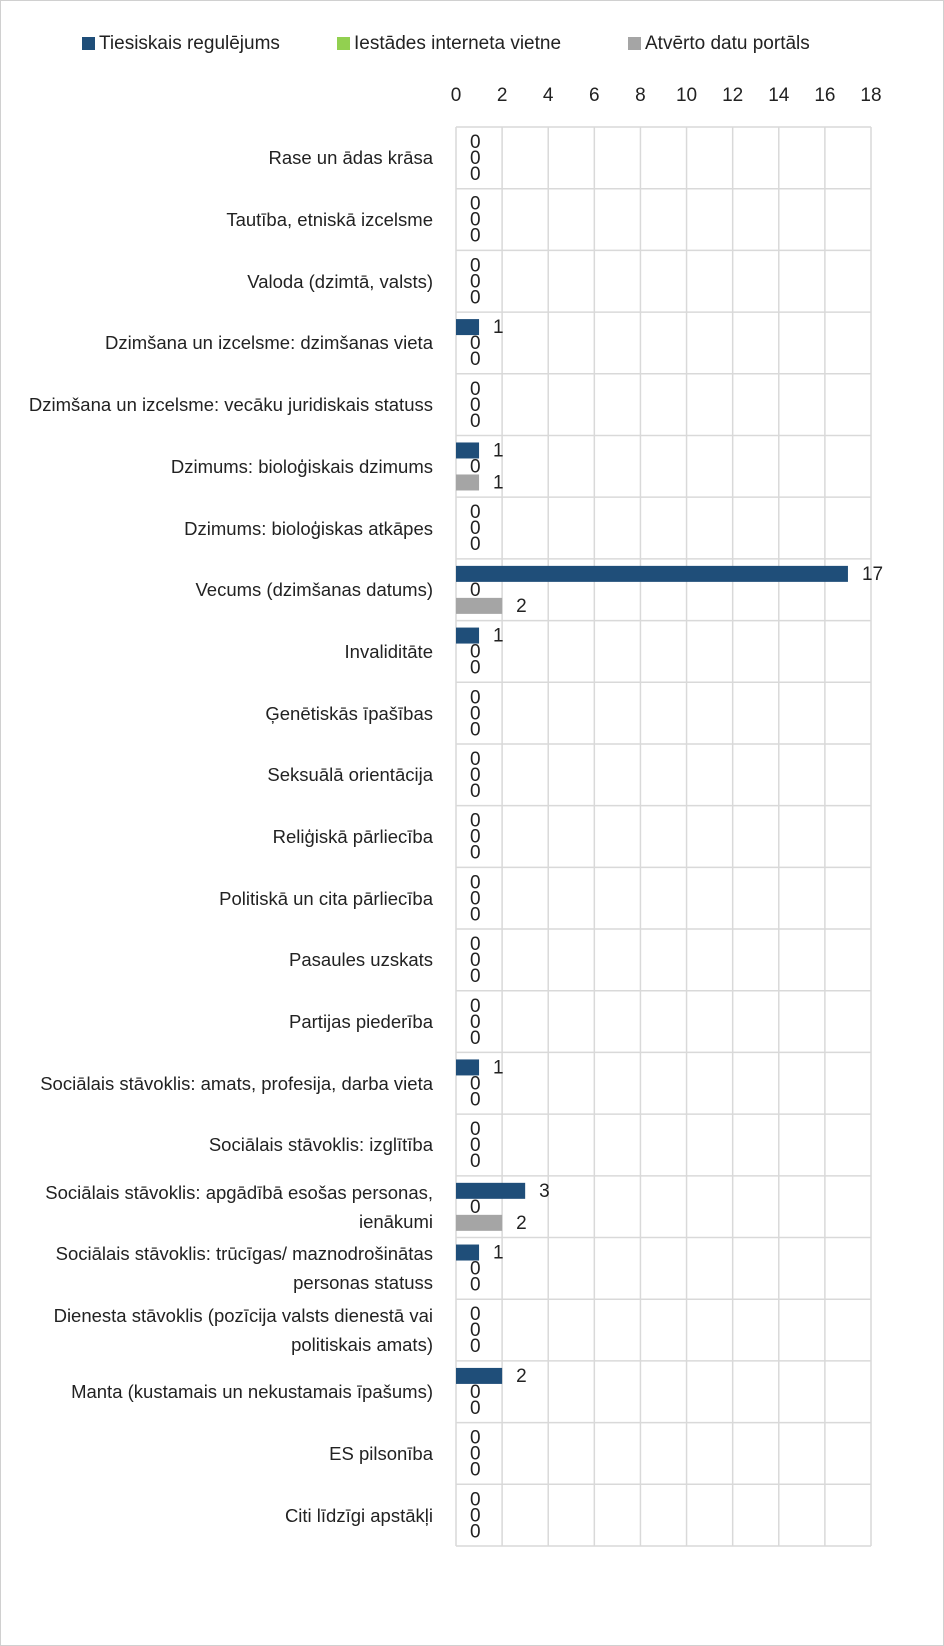 This screenshot has width=944, height=1646. What do you see at coordinates (779, 95) in the screenshot?
I see `x-tick-label: 14` at bounding box center [779, 95].